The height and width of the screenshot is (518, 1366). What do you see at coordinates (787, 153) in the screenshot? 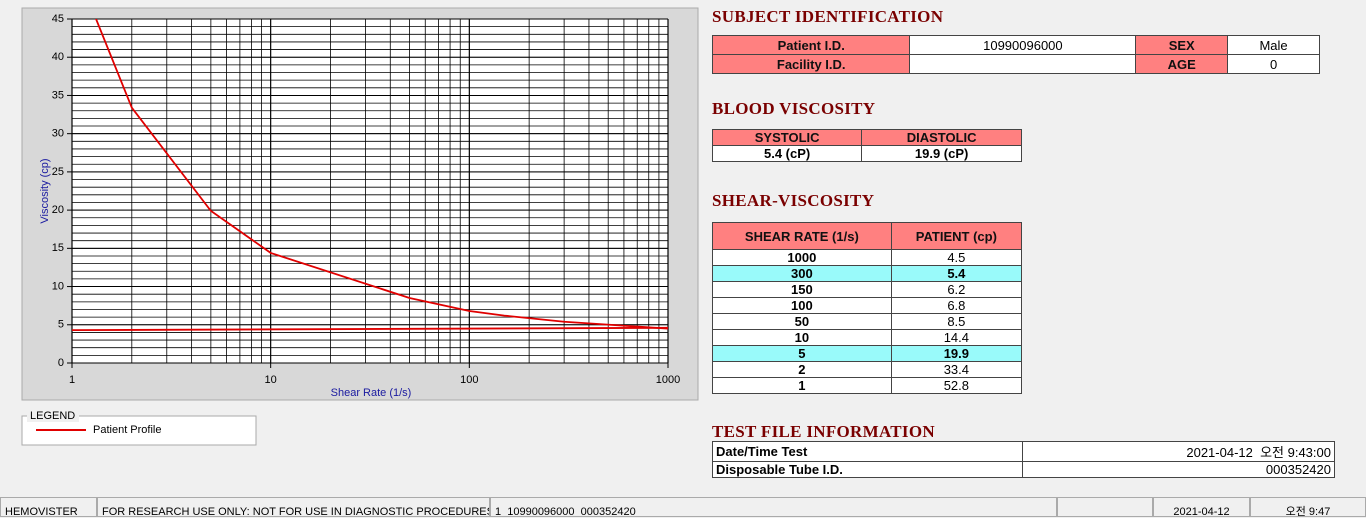
I see `table-cell: 5.4 (cP)` at bounding box center [787, 153].